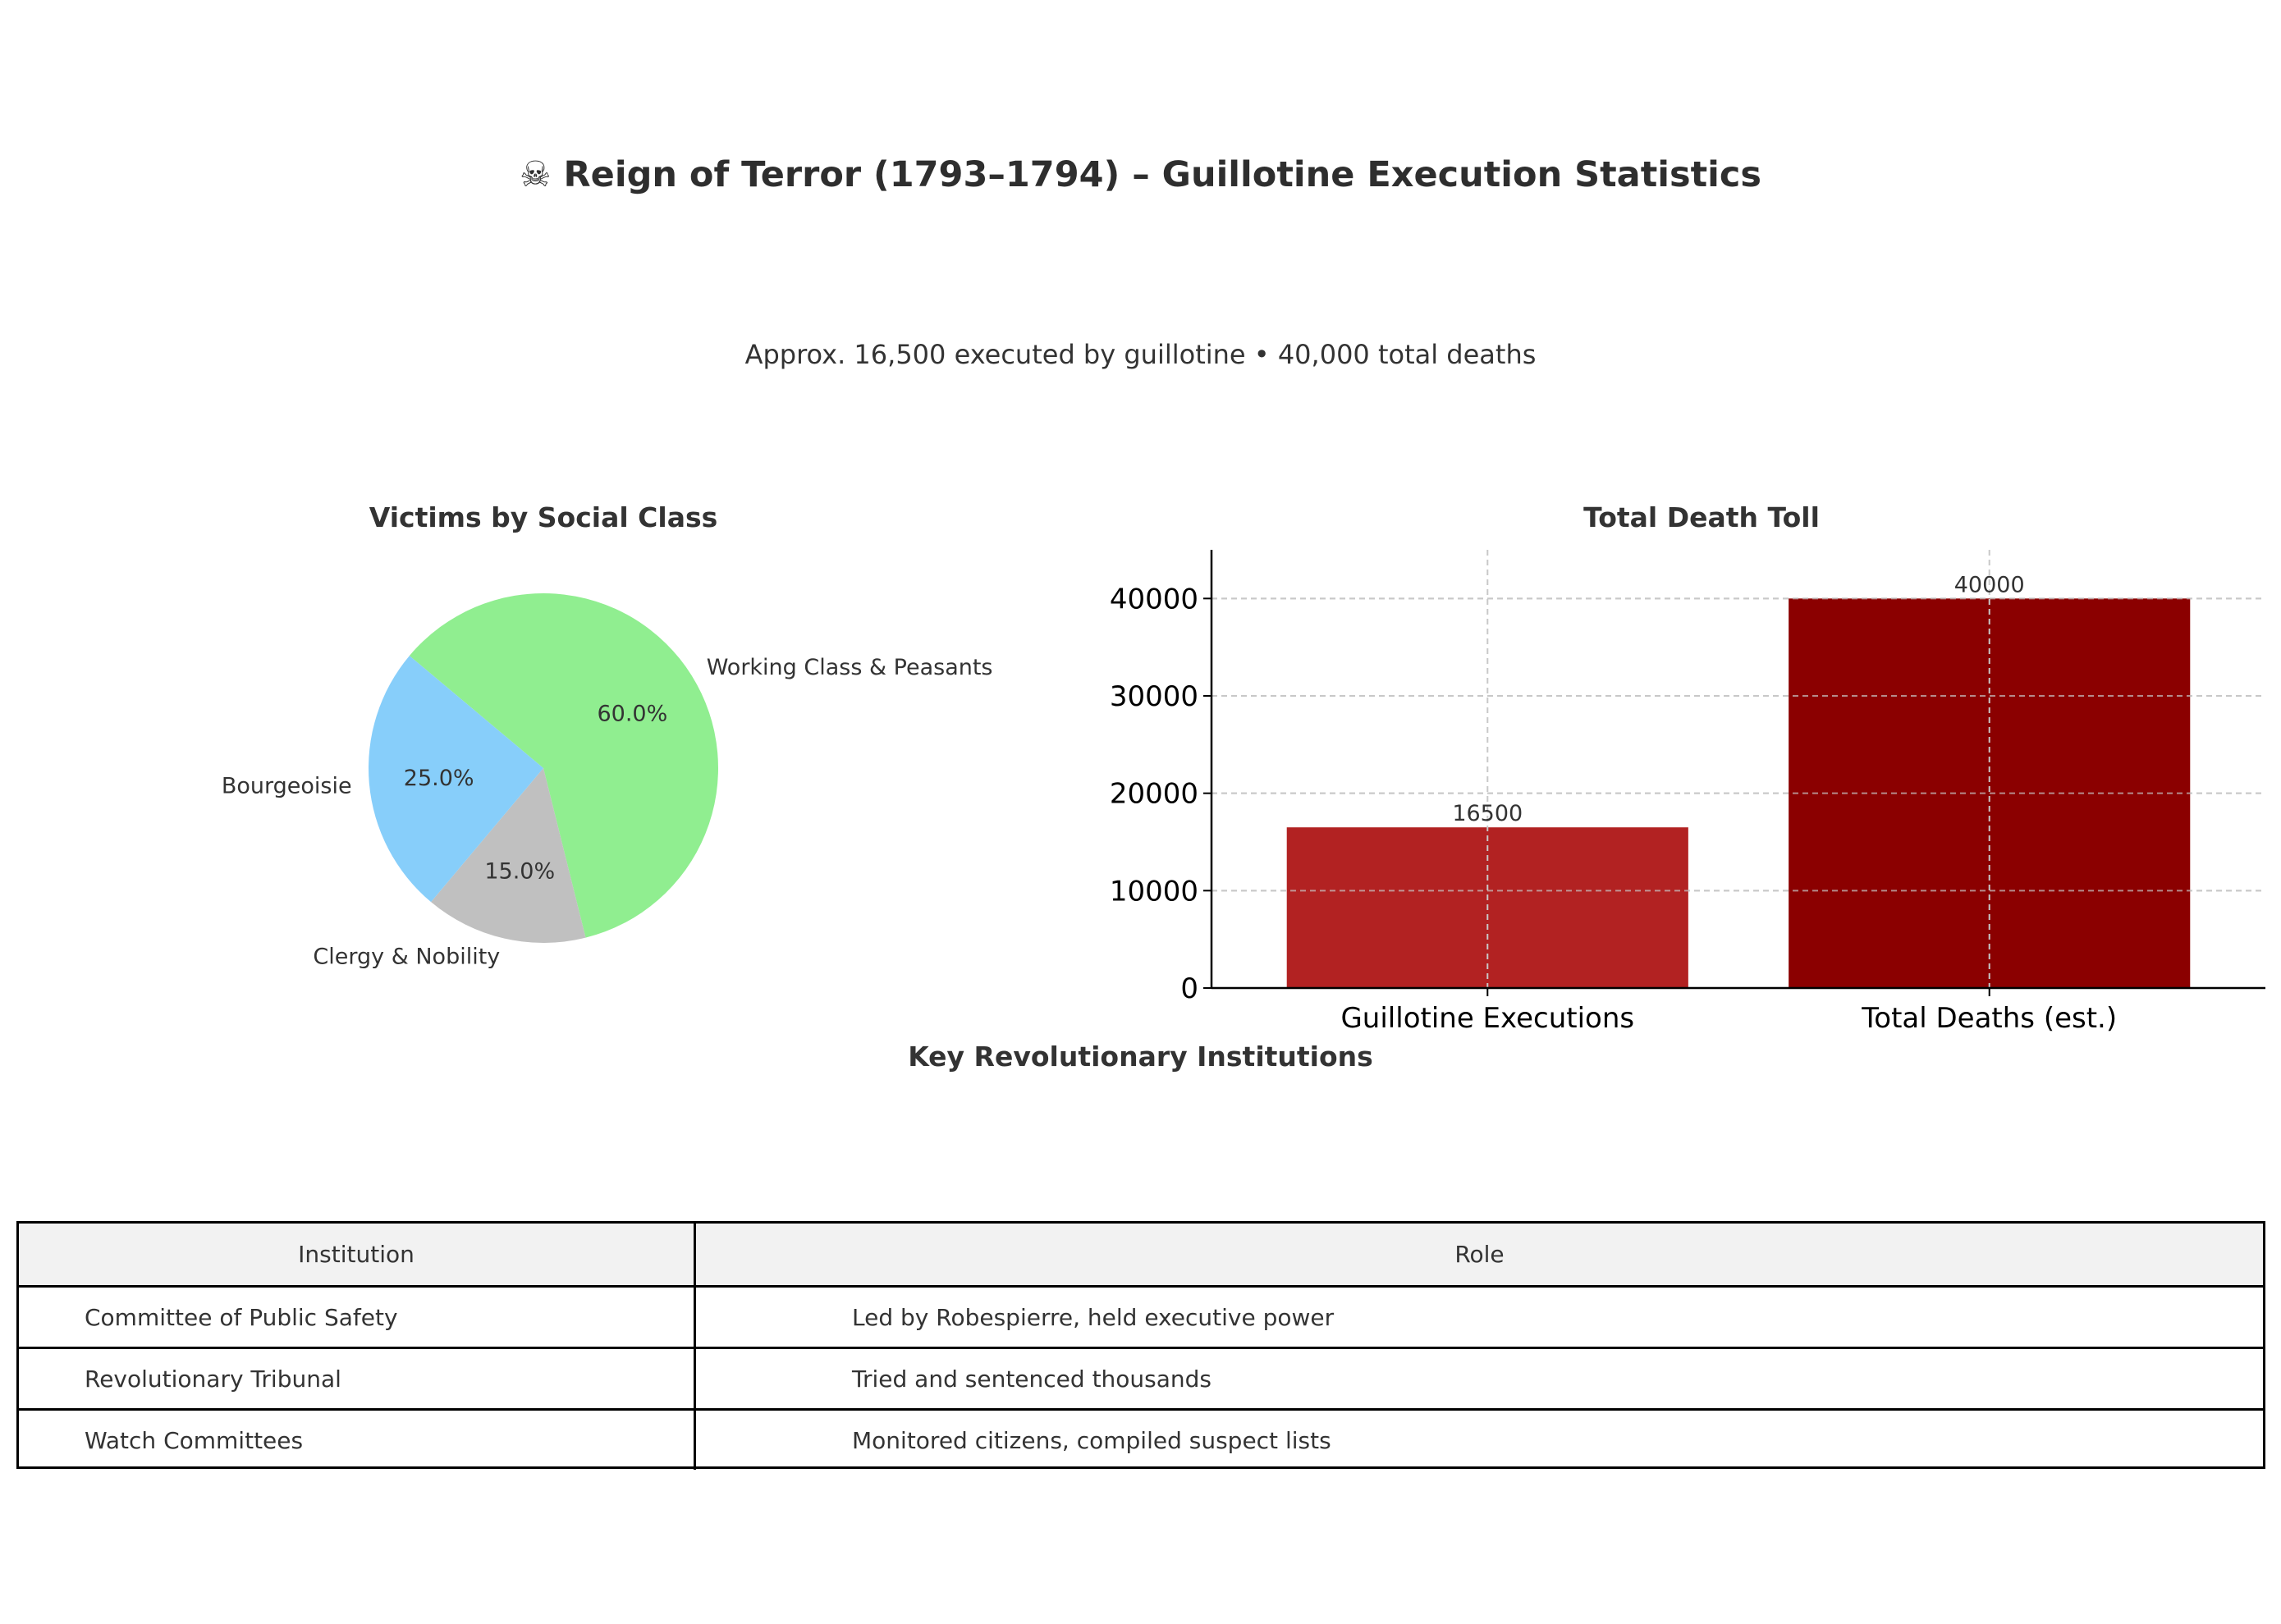 This screenshot has width=2281, height=1624. Describe the element at coordinates (1154, 696) in the screenshot. I see `y-tick-label: 30000` at that location.